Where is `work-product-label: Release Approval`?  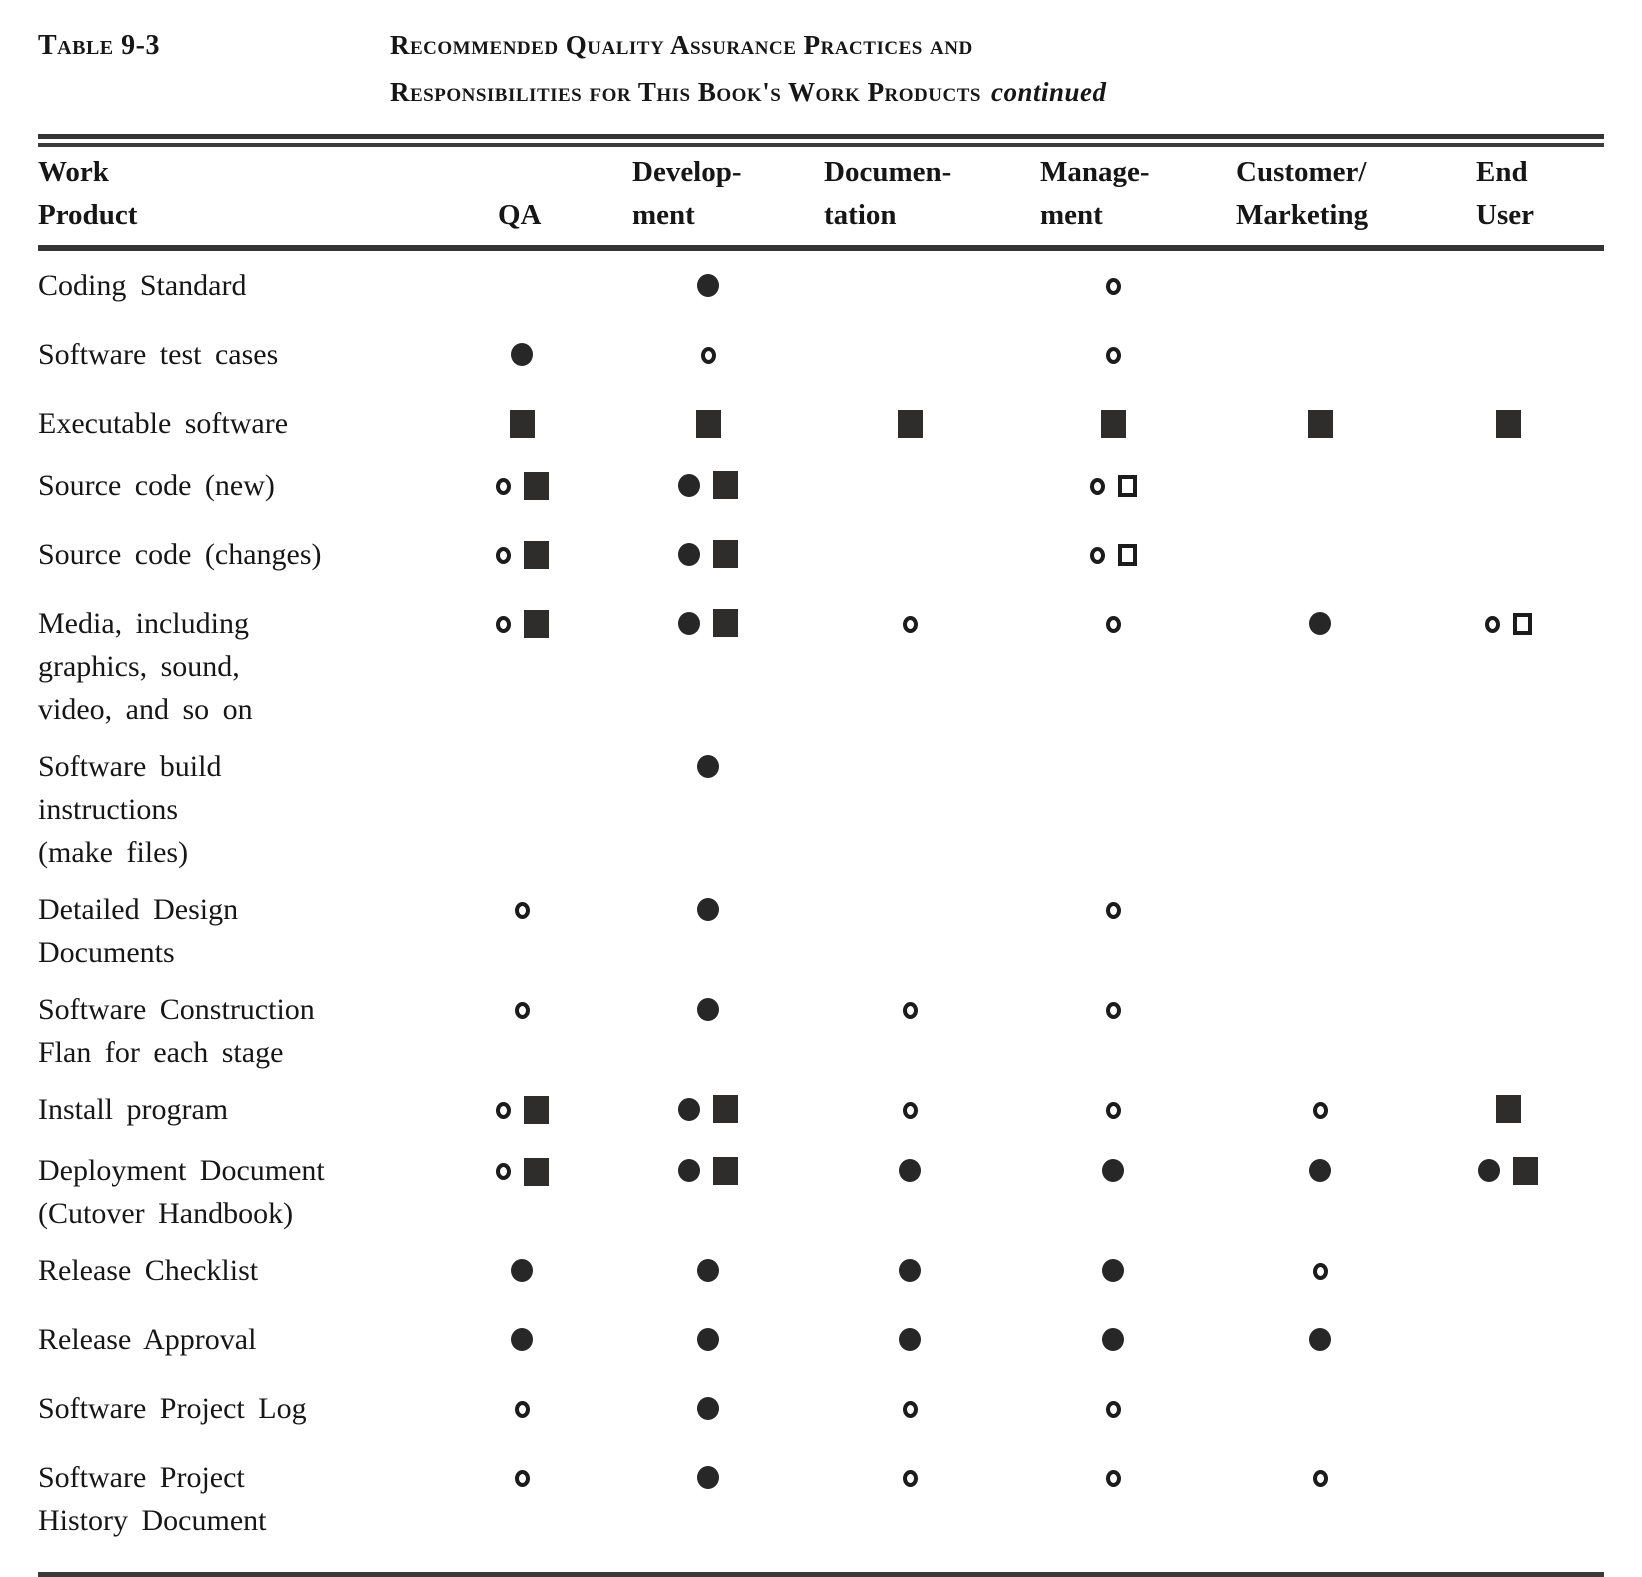 work-product-label: Release Approval is located at coordinates (147, 1339).